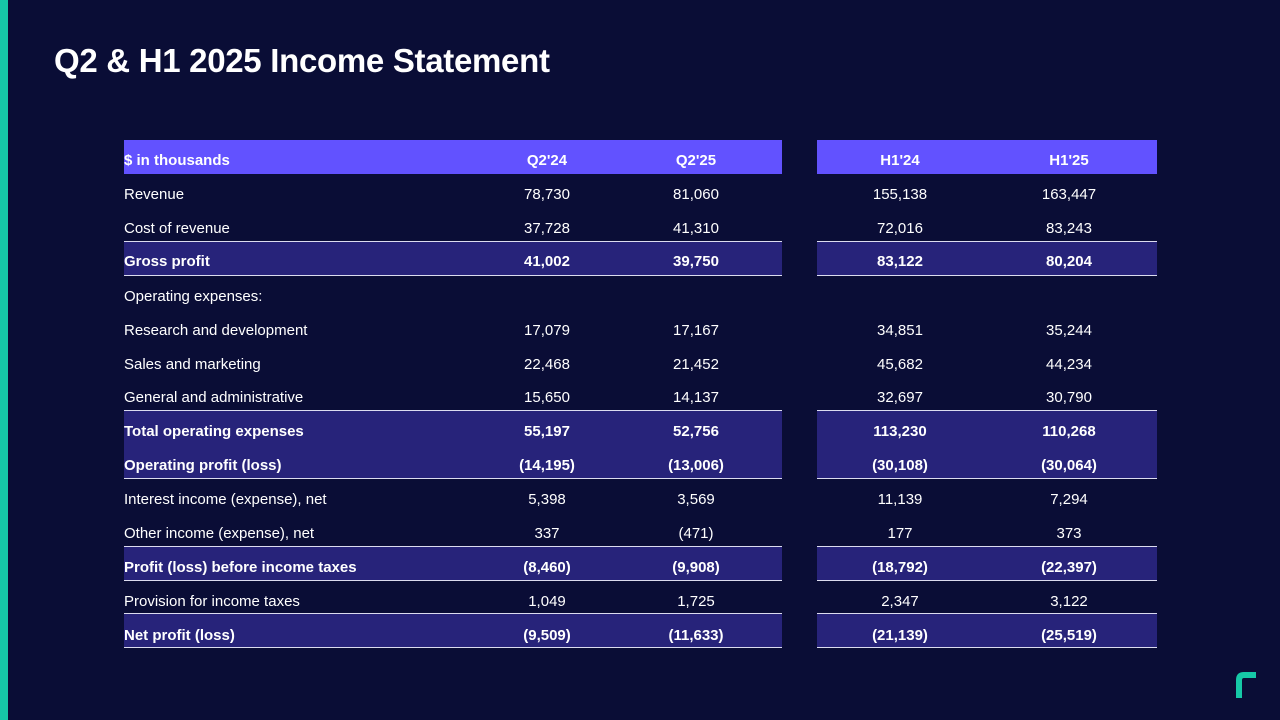 This screenshot has height=720, width=1280. Describe the element at coordinates (547, 194) in the screenshot. I see `cell-q2-24: 78,730` at that location.